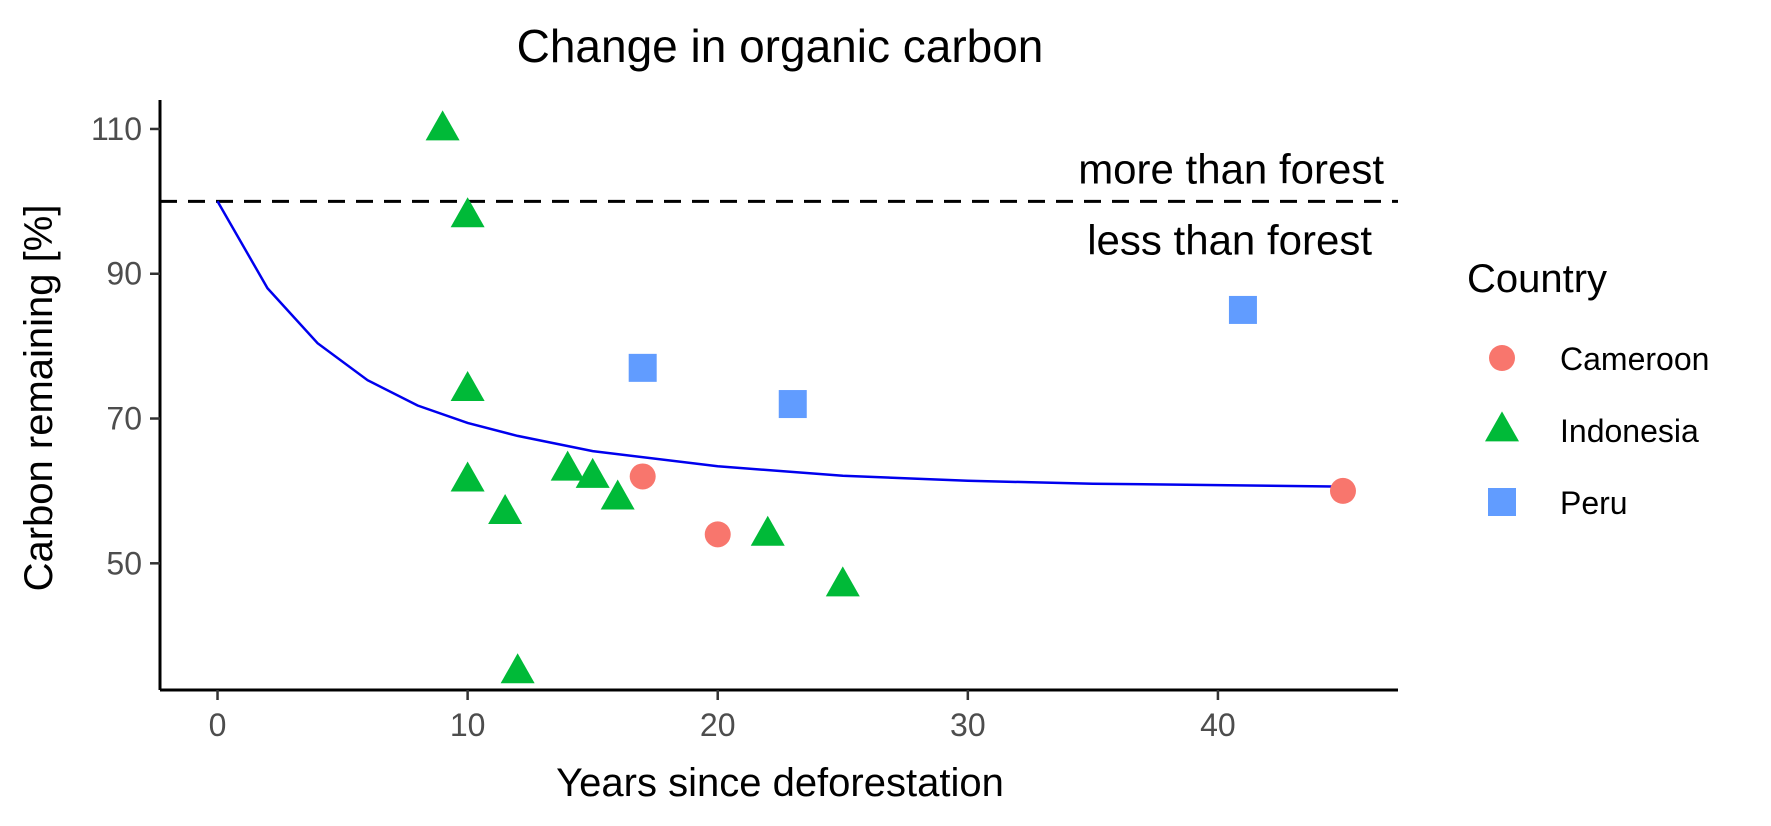 The height and width of the screenshot is (826, 1771). What do you see at coordinates (1502, 426) in the screenshot?
I see `legend-key-indonesia` at bounding box center [1502, 426].